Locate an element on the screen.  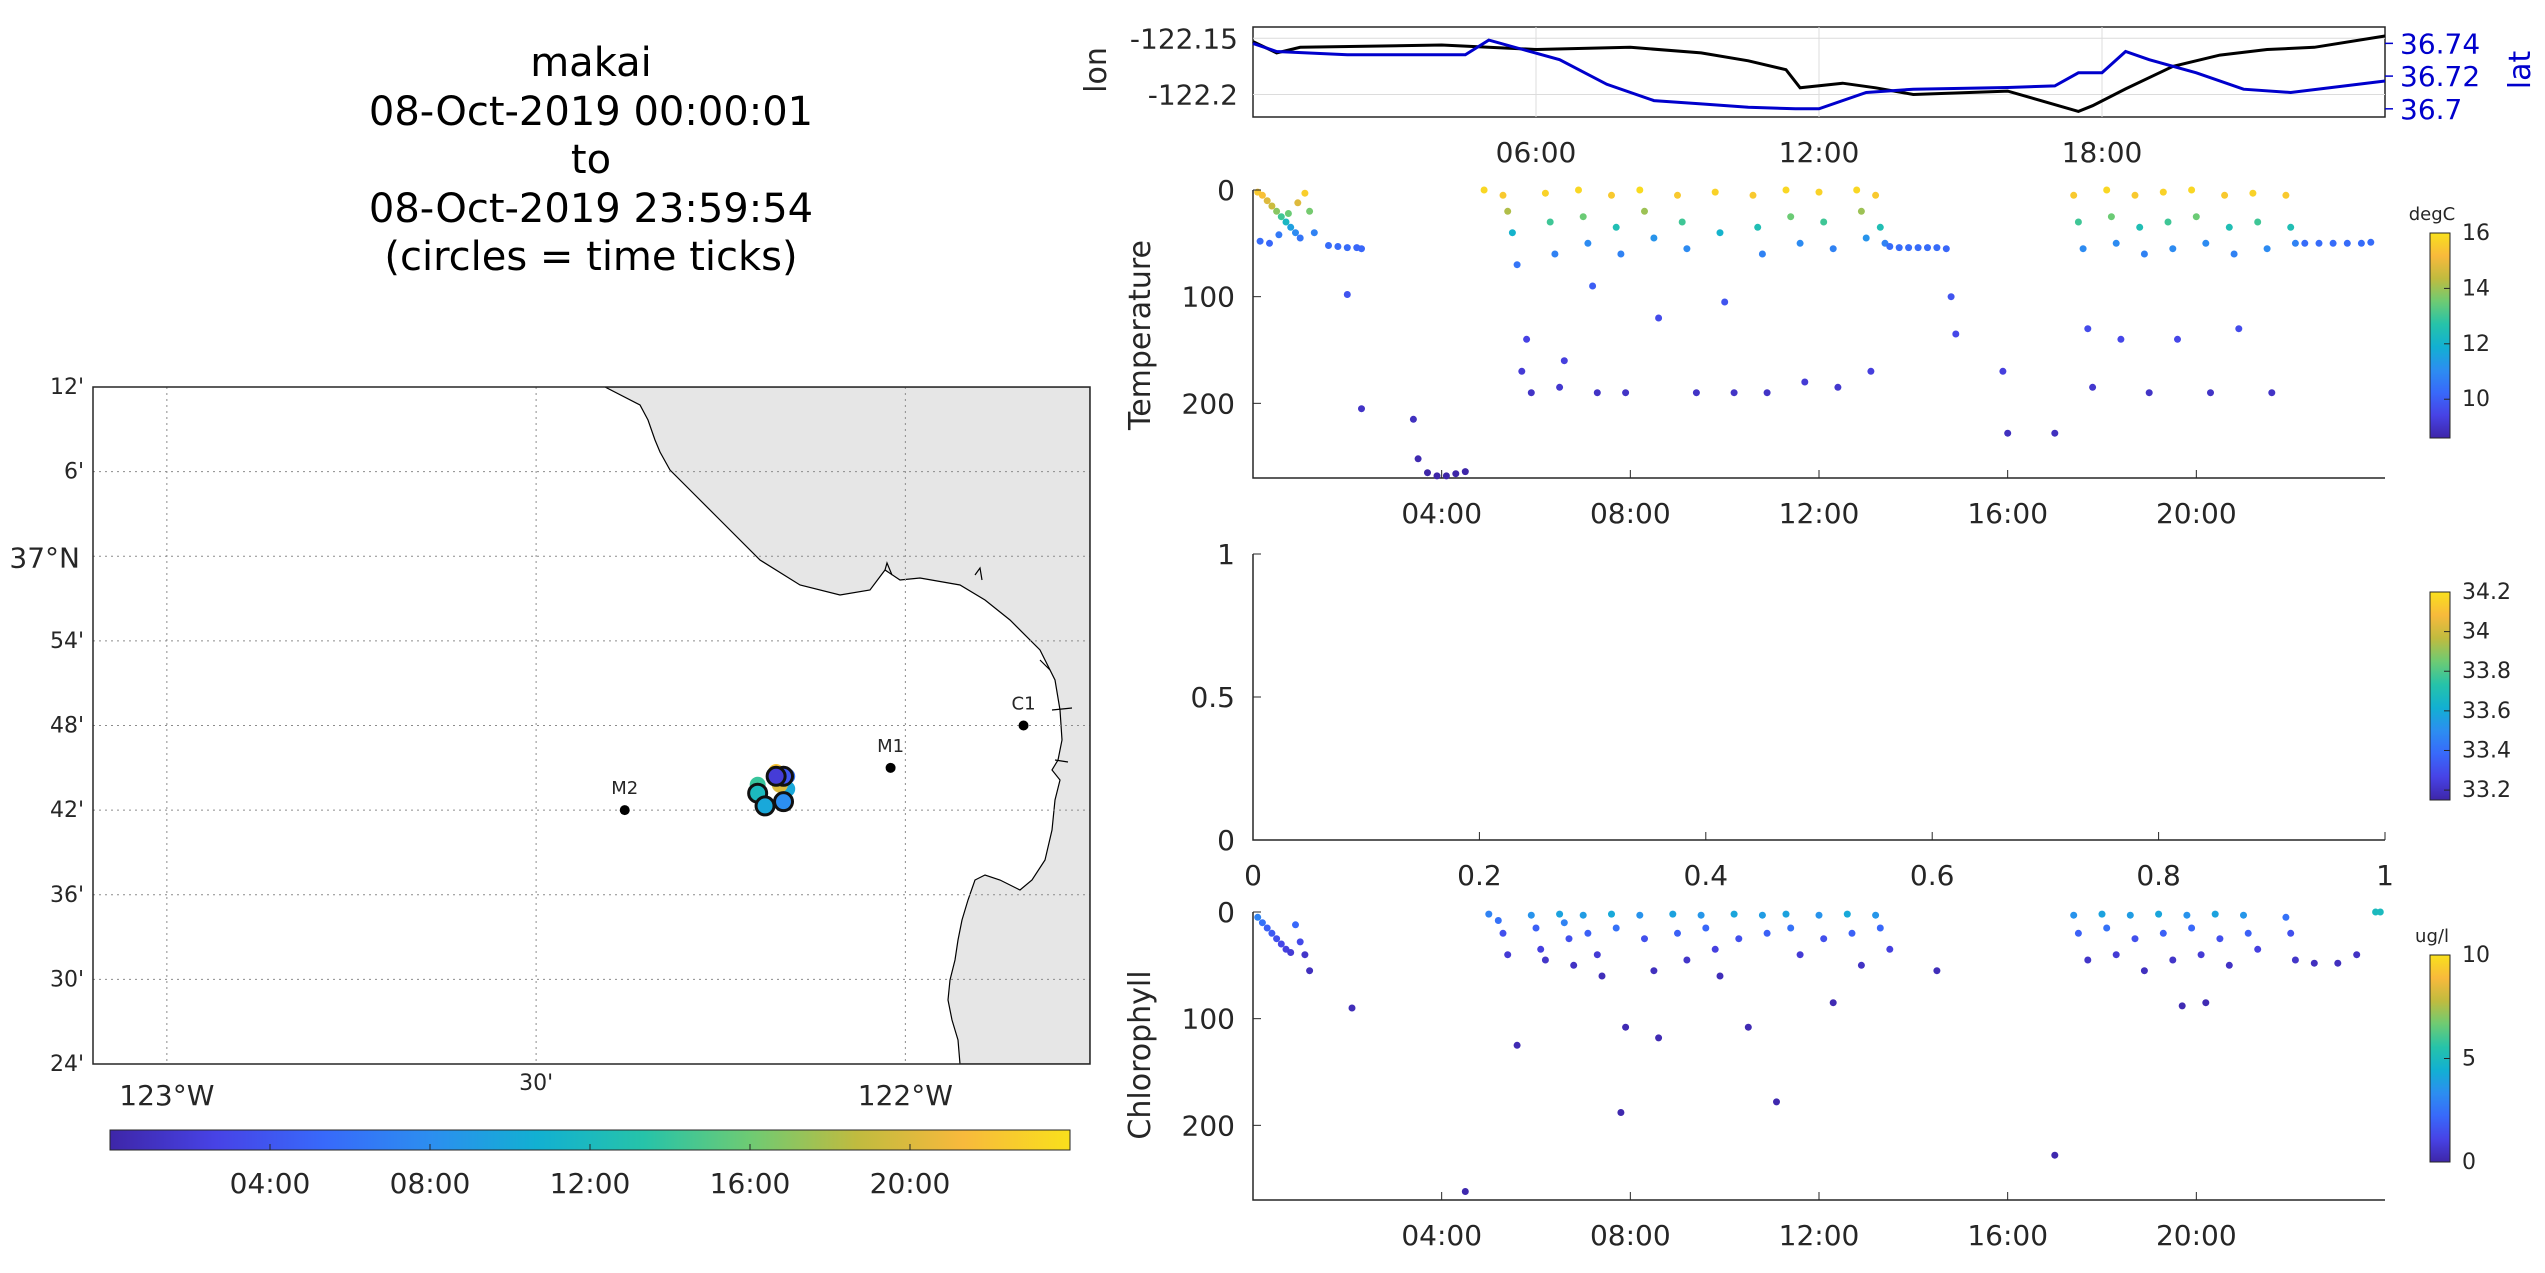
salinity-x-tick-label: 0.2 is located at coordinates (1479, 875).